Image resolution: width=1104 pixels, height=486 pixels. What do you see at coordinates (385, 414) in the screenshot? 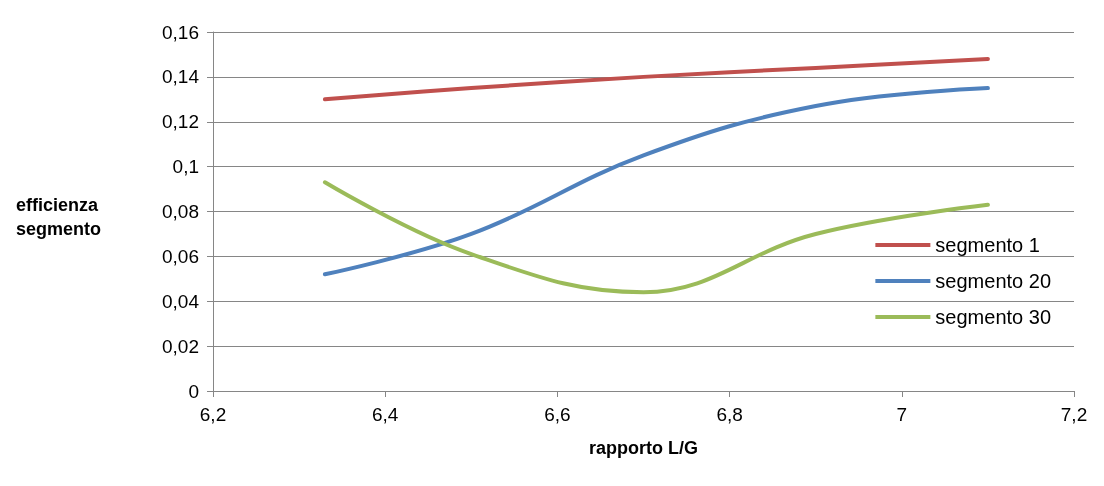
I see `x-tick-label: 6,4` at bounding box center [385, 414].